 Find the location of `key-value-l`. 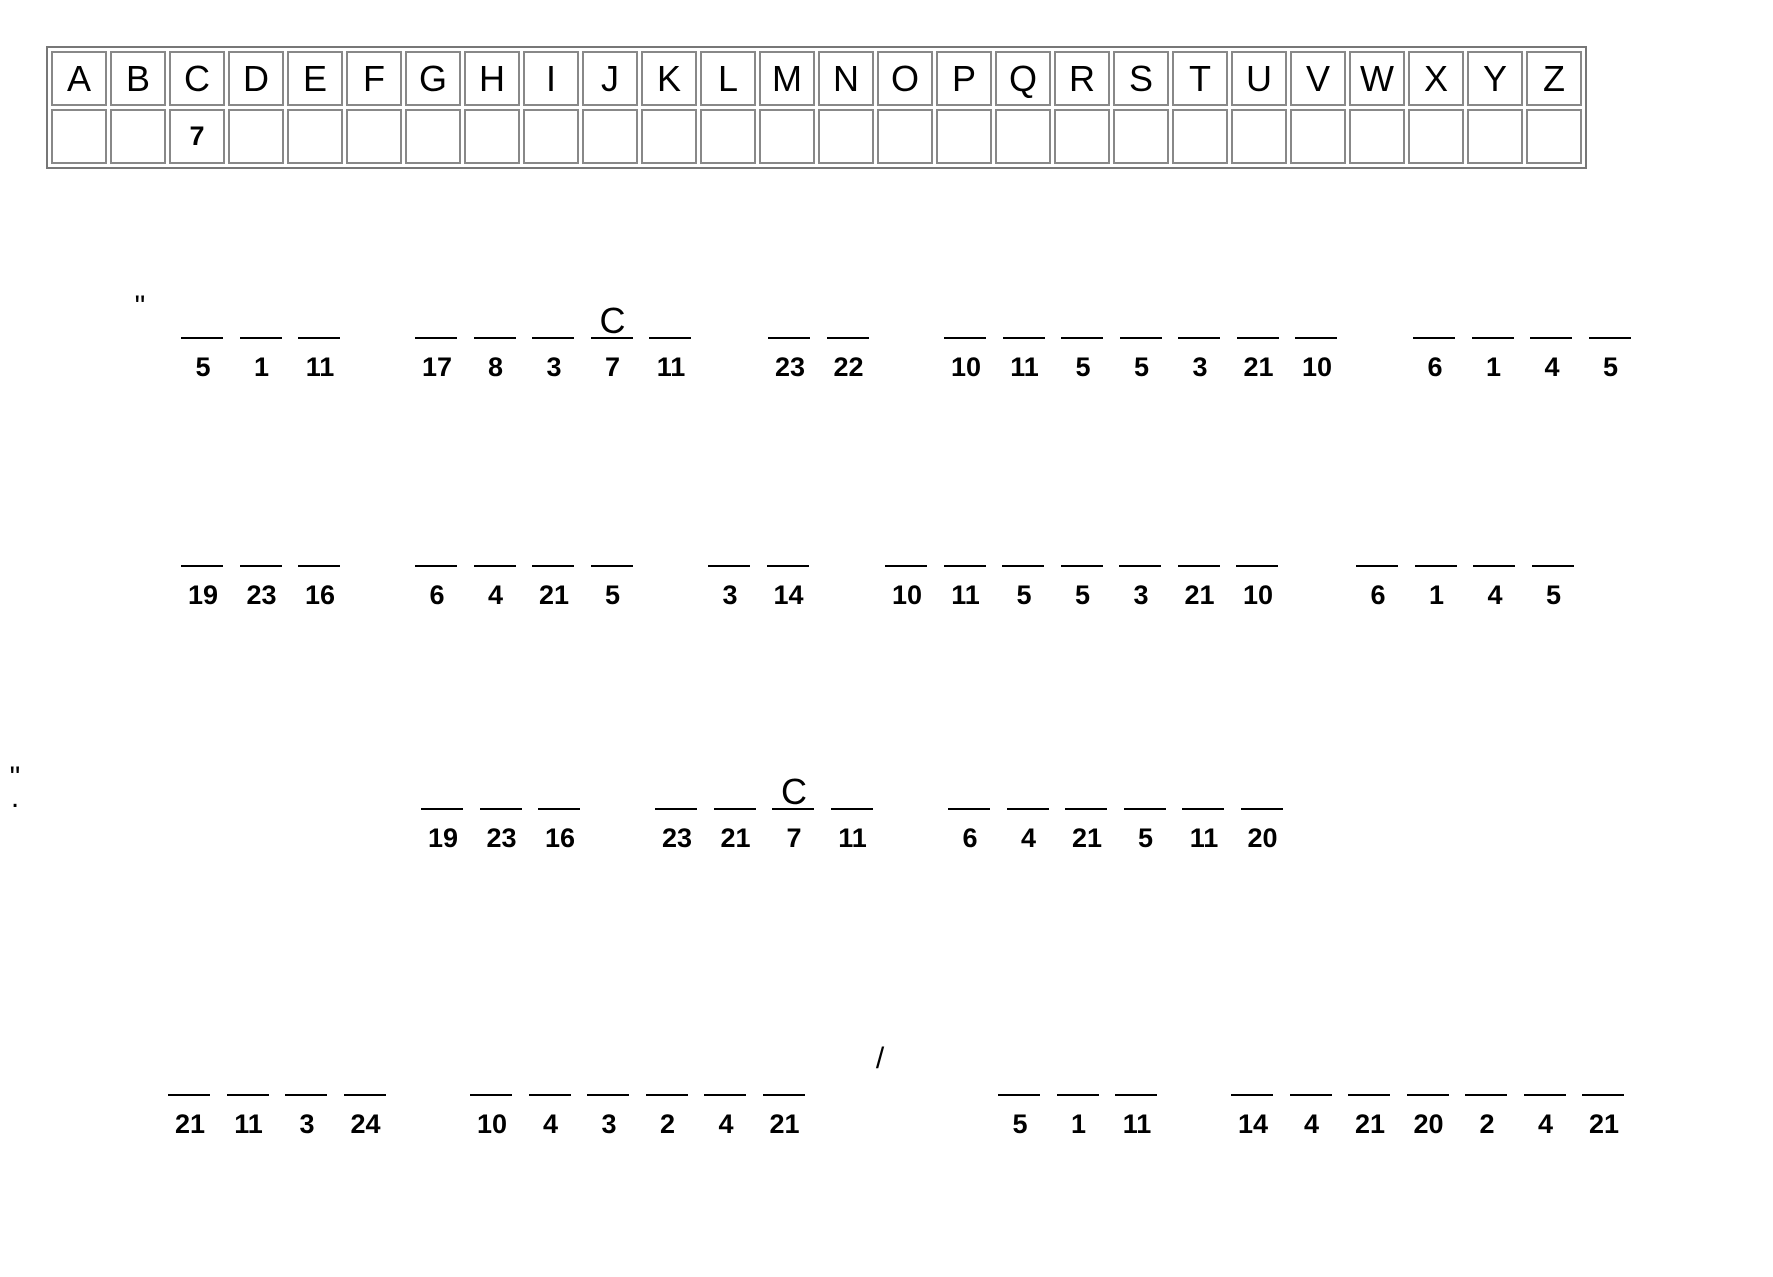

key-value-l is located at coordinates (728, 136).